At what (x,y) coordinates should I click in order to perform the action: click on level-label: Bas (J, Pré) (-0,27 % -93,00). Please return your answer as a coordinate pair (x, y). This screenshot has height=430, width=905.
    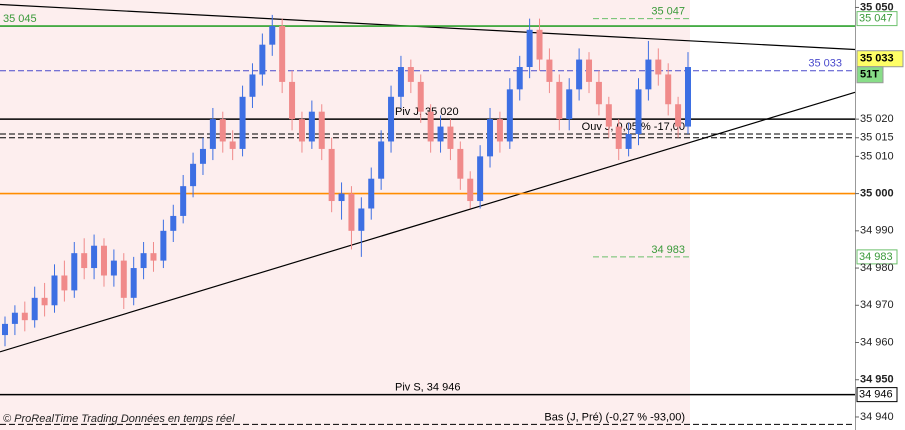
    Looking at the image, I should click on (614, 417).